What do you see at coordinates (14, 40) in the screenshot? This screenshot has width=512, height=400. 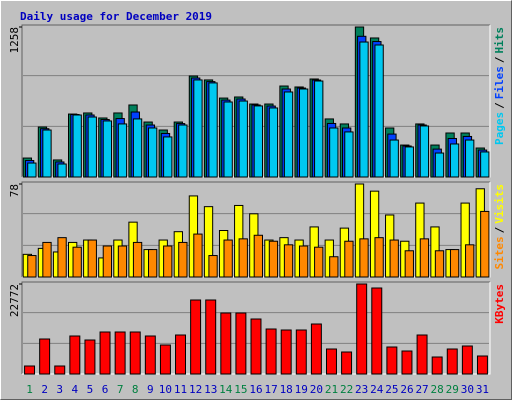 I see `y-tick-label: 1258` at bounding box center [14, 40].